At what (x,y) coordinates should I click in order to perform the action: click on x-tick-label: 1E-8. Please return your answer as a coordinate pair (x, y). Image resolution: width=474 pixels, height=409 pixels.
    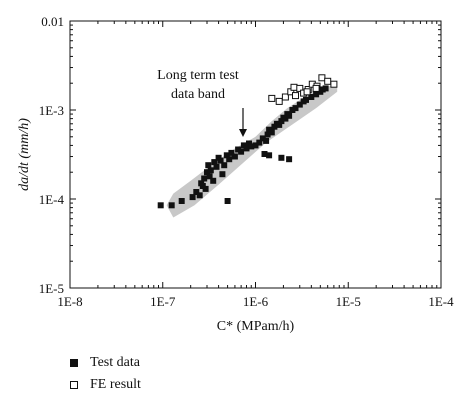
    Looking at the image, I should click on (69, 301).